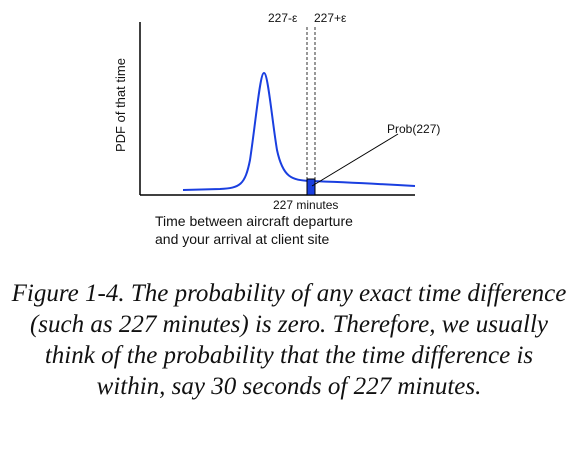 Image resolution: width=578 pixels, height=459 pixels. What do you see at coordinates (355, 160) in the screenshot?
I see `prob-pointer-line` at bounding box center [355, 160].